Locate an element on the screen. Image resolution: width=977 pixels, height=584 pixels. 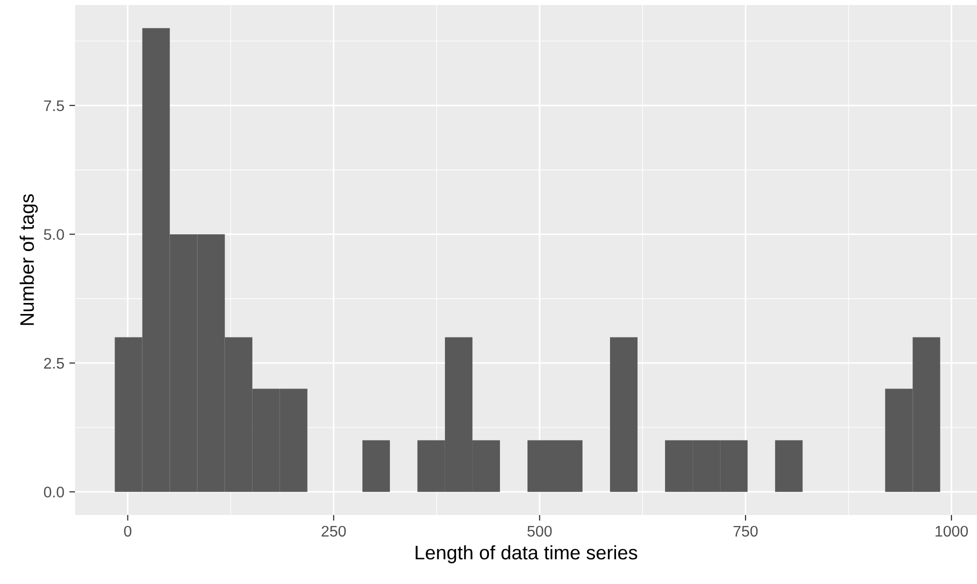
y-axis-title: Number of tags is located at coordinates (29, 259).